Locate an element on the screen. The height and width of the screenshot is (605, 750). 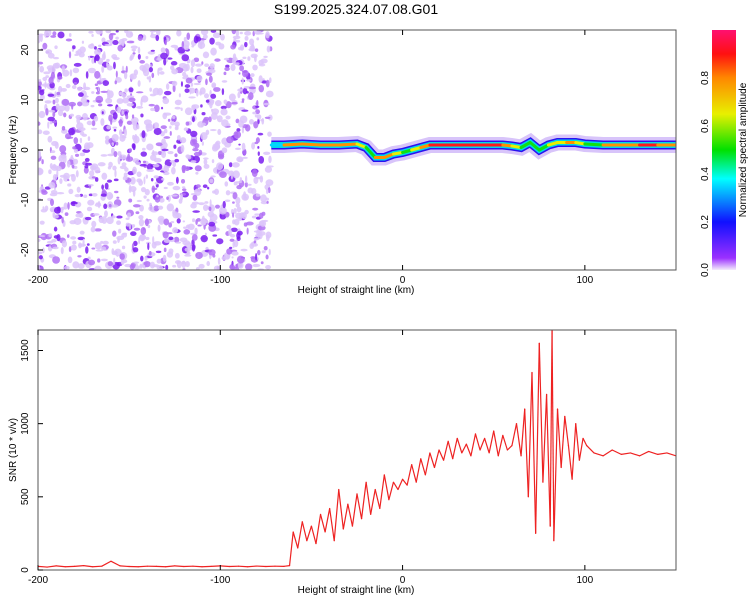
x-axis-label: Height of straight line (km) is located at coordinates (356, 590).